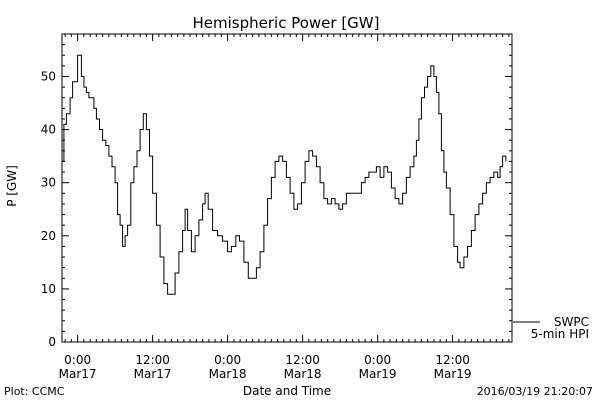 This screenshot has height=400, width=600. Describe the element at coordinates (571, 322) in the screenshot. I see `legend-series-name: SWPC` at that location.